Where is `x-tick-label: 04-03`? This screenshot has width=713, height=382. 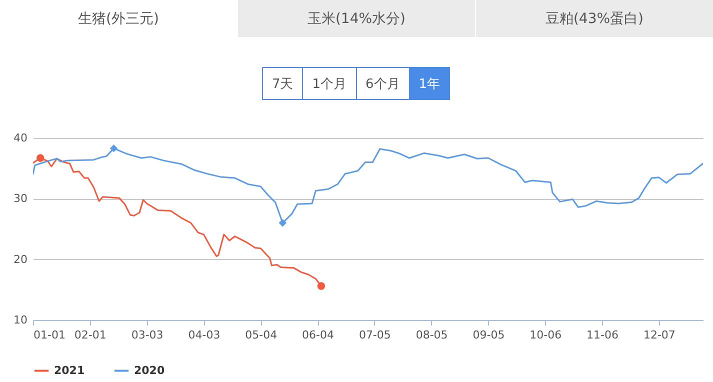
x-tick-label: 04-03 is located at coordinates (204, 335).